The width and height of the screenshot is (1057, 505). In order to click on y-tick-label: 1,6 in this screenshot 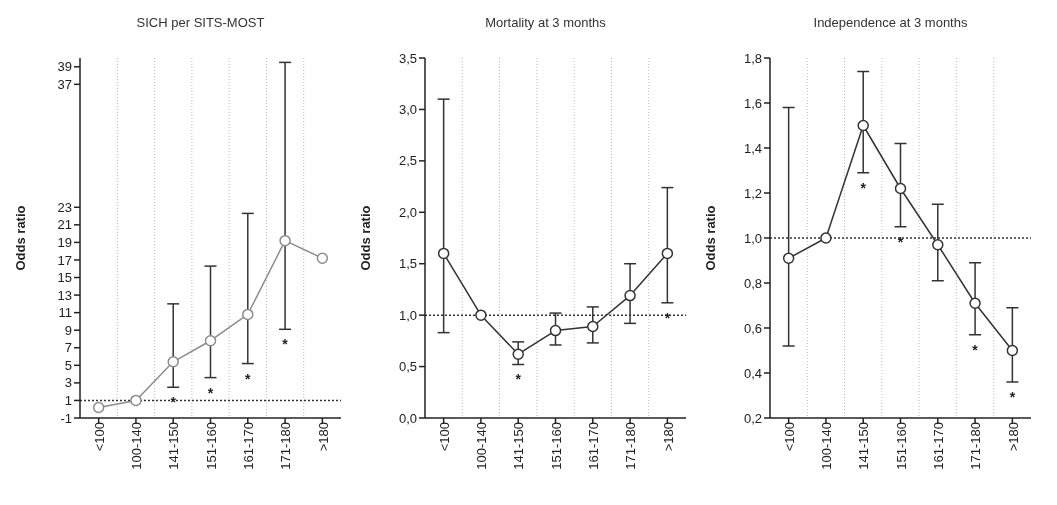, I will do `click(752, 103)`.